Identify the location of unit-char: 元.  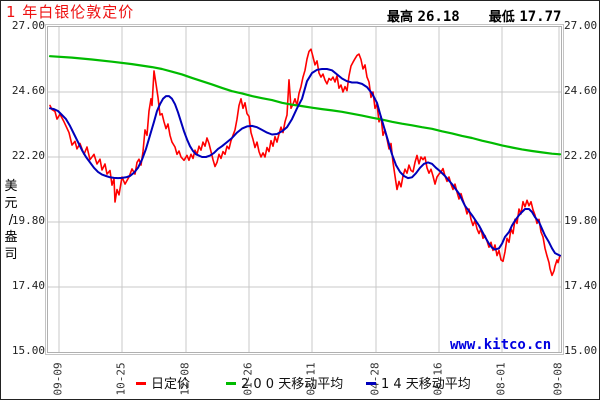
(11, 203).